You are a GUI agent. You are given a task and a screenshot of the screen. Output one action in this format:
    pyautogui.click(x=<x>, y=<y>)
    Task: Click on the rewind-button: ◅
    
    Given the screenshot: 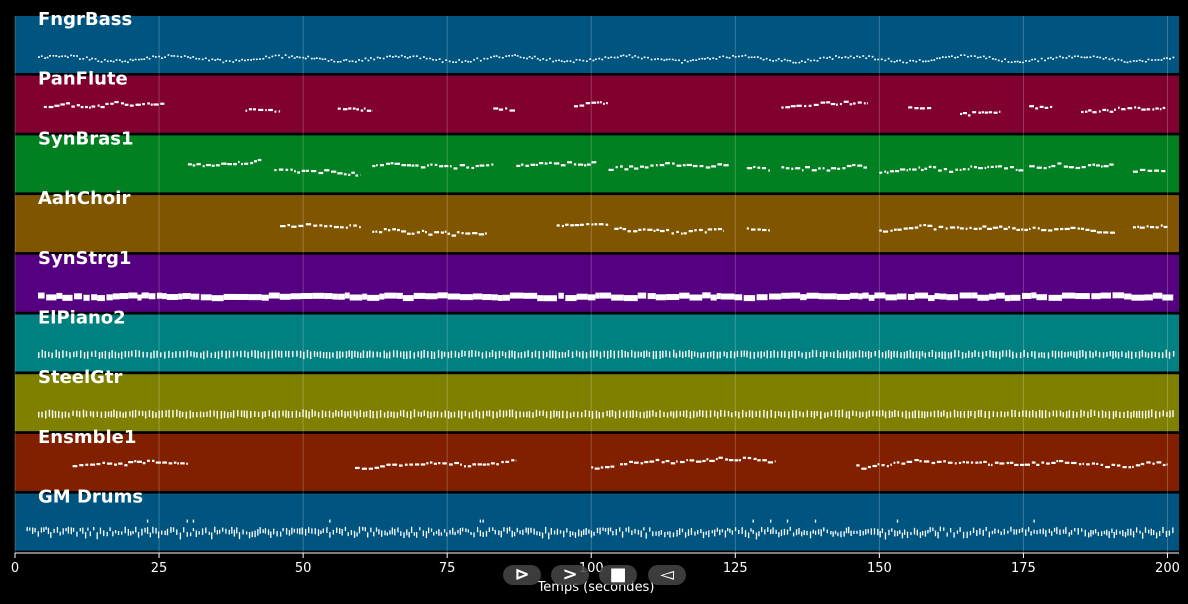 What is the action you would take?
    pyautogui.click(x=667, y=575)
    